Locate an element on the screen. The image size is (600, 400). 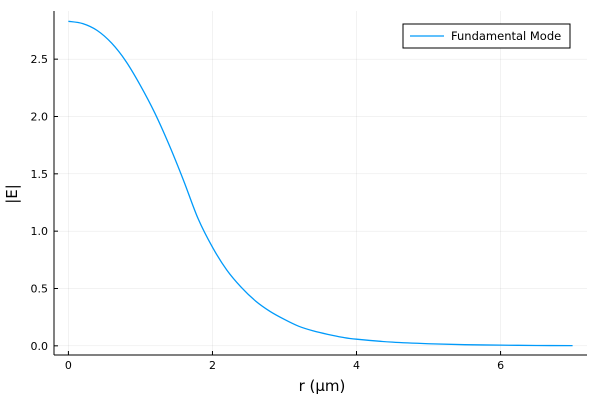
legend: Fundamental Mode is located at coordinates (486, 36).